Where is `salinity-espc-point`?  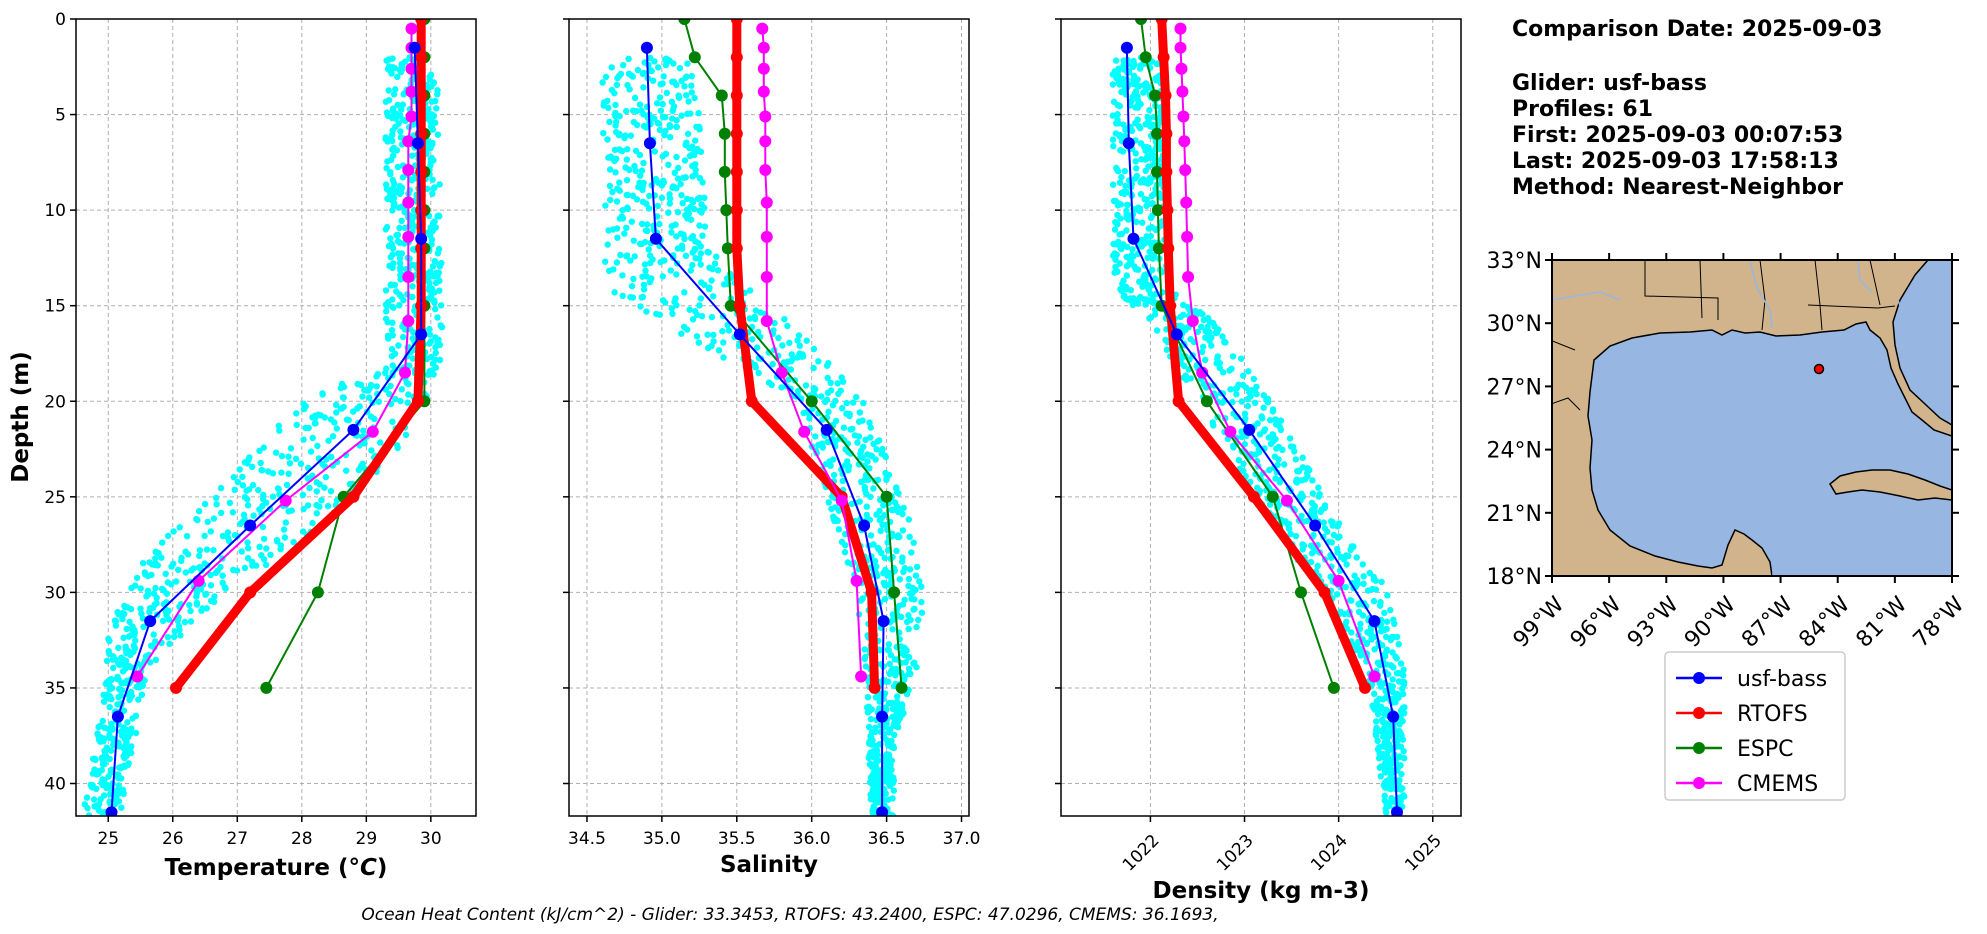
salinity-espc-point is located at coordinates (724, 171).